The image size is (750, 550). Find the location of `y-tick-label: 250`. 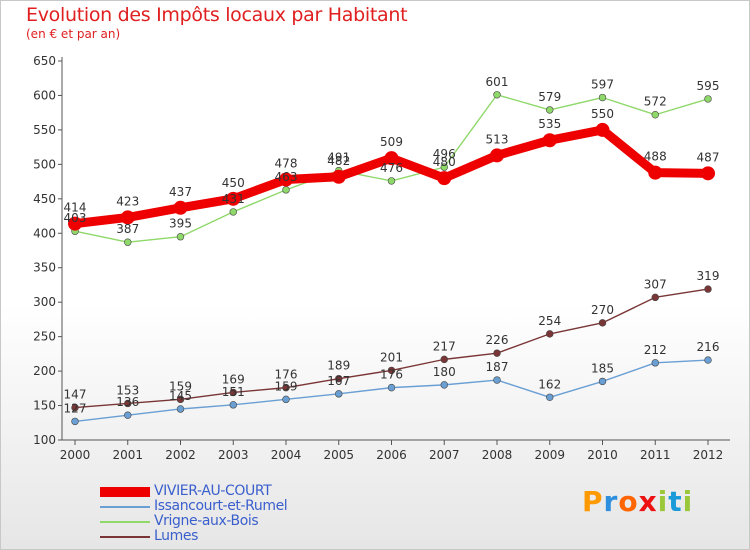

y-tick-label: 250 is located at coordinates (44, 337).